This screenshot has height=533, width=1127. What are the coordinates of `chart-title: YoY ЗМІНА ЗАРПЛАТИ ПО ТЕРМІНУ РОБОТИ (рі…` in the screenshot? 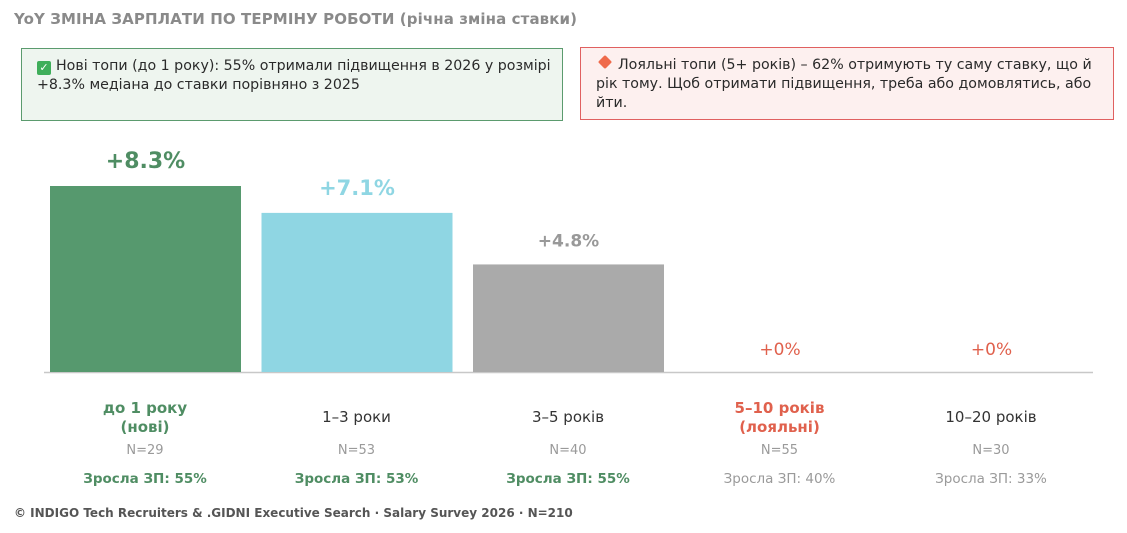 It's located at (296, 19).